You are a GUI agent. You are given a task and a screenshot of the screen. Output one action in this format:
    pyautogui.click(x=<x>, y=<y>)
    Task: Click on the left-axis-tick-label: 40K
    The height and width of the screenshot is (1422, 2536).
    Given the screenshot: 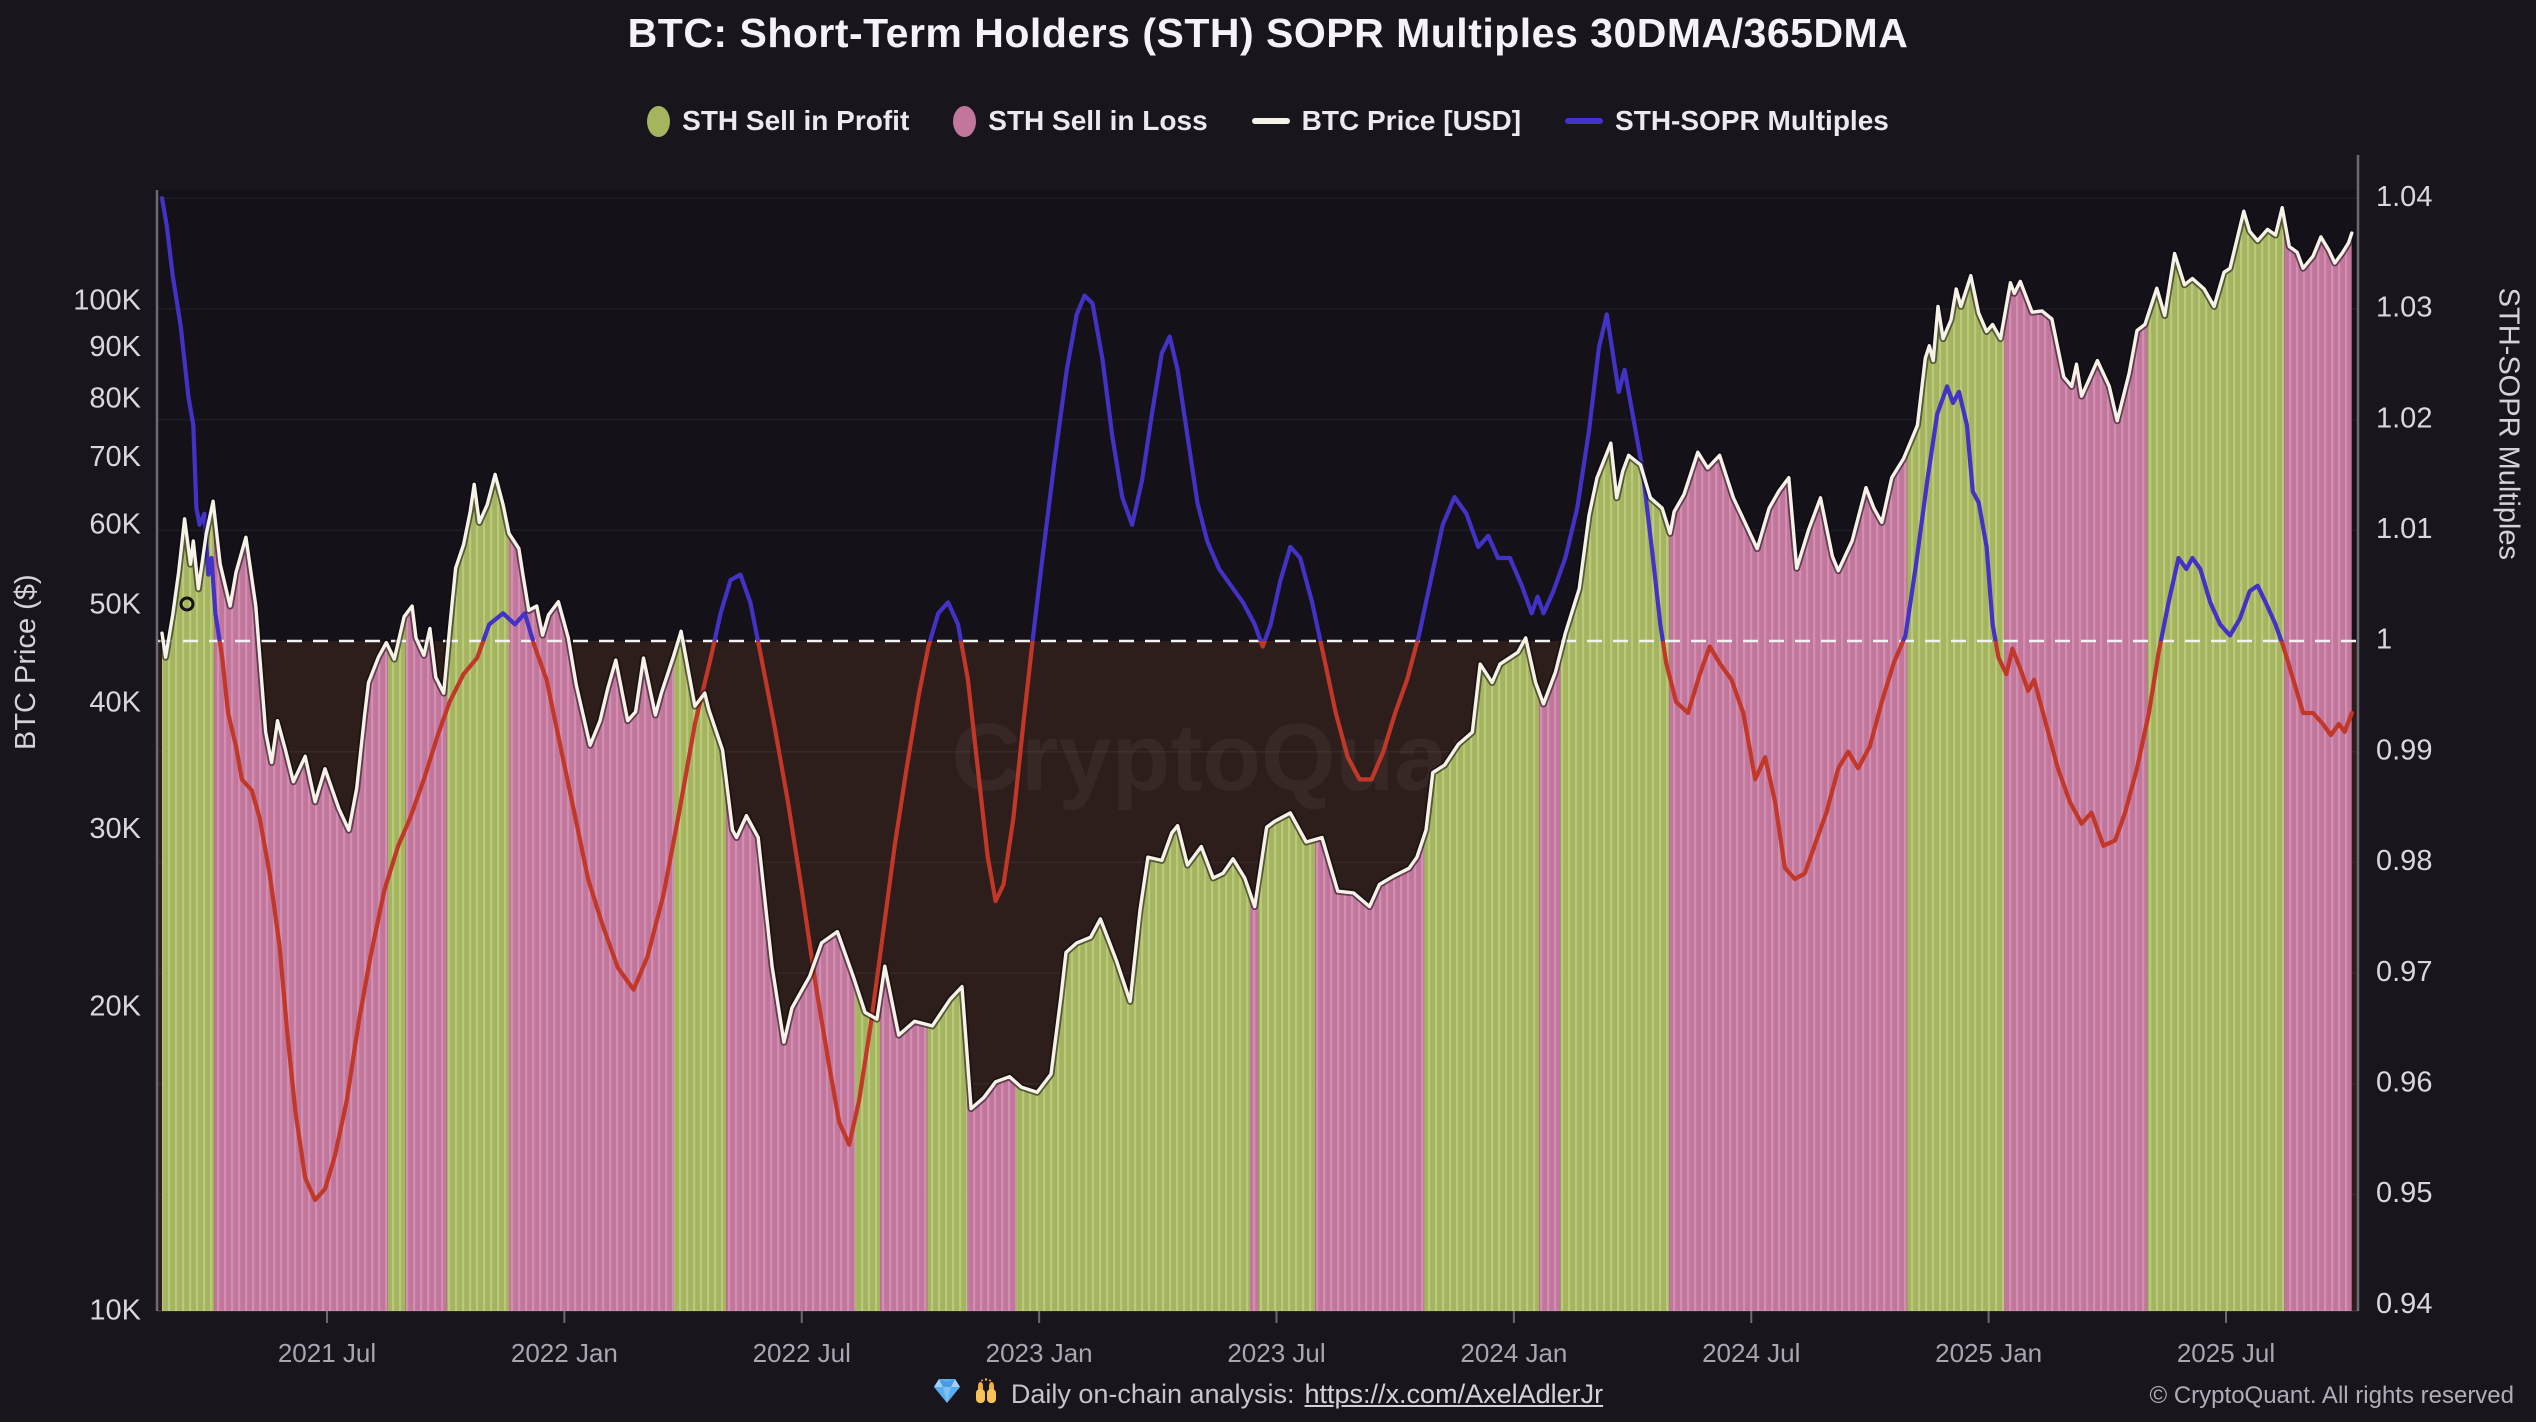 What is the action you would take?
    pyautogui.click(x=115, y=703)
    